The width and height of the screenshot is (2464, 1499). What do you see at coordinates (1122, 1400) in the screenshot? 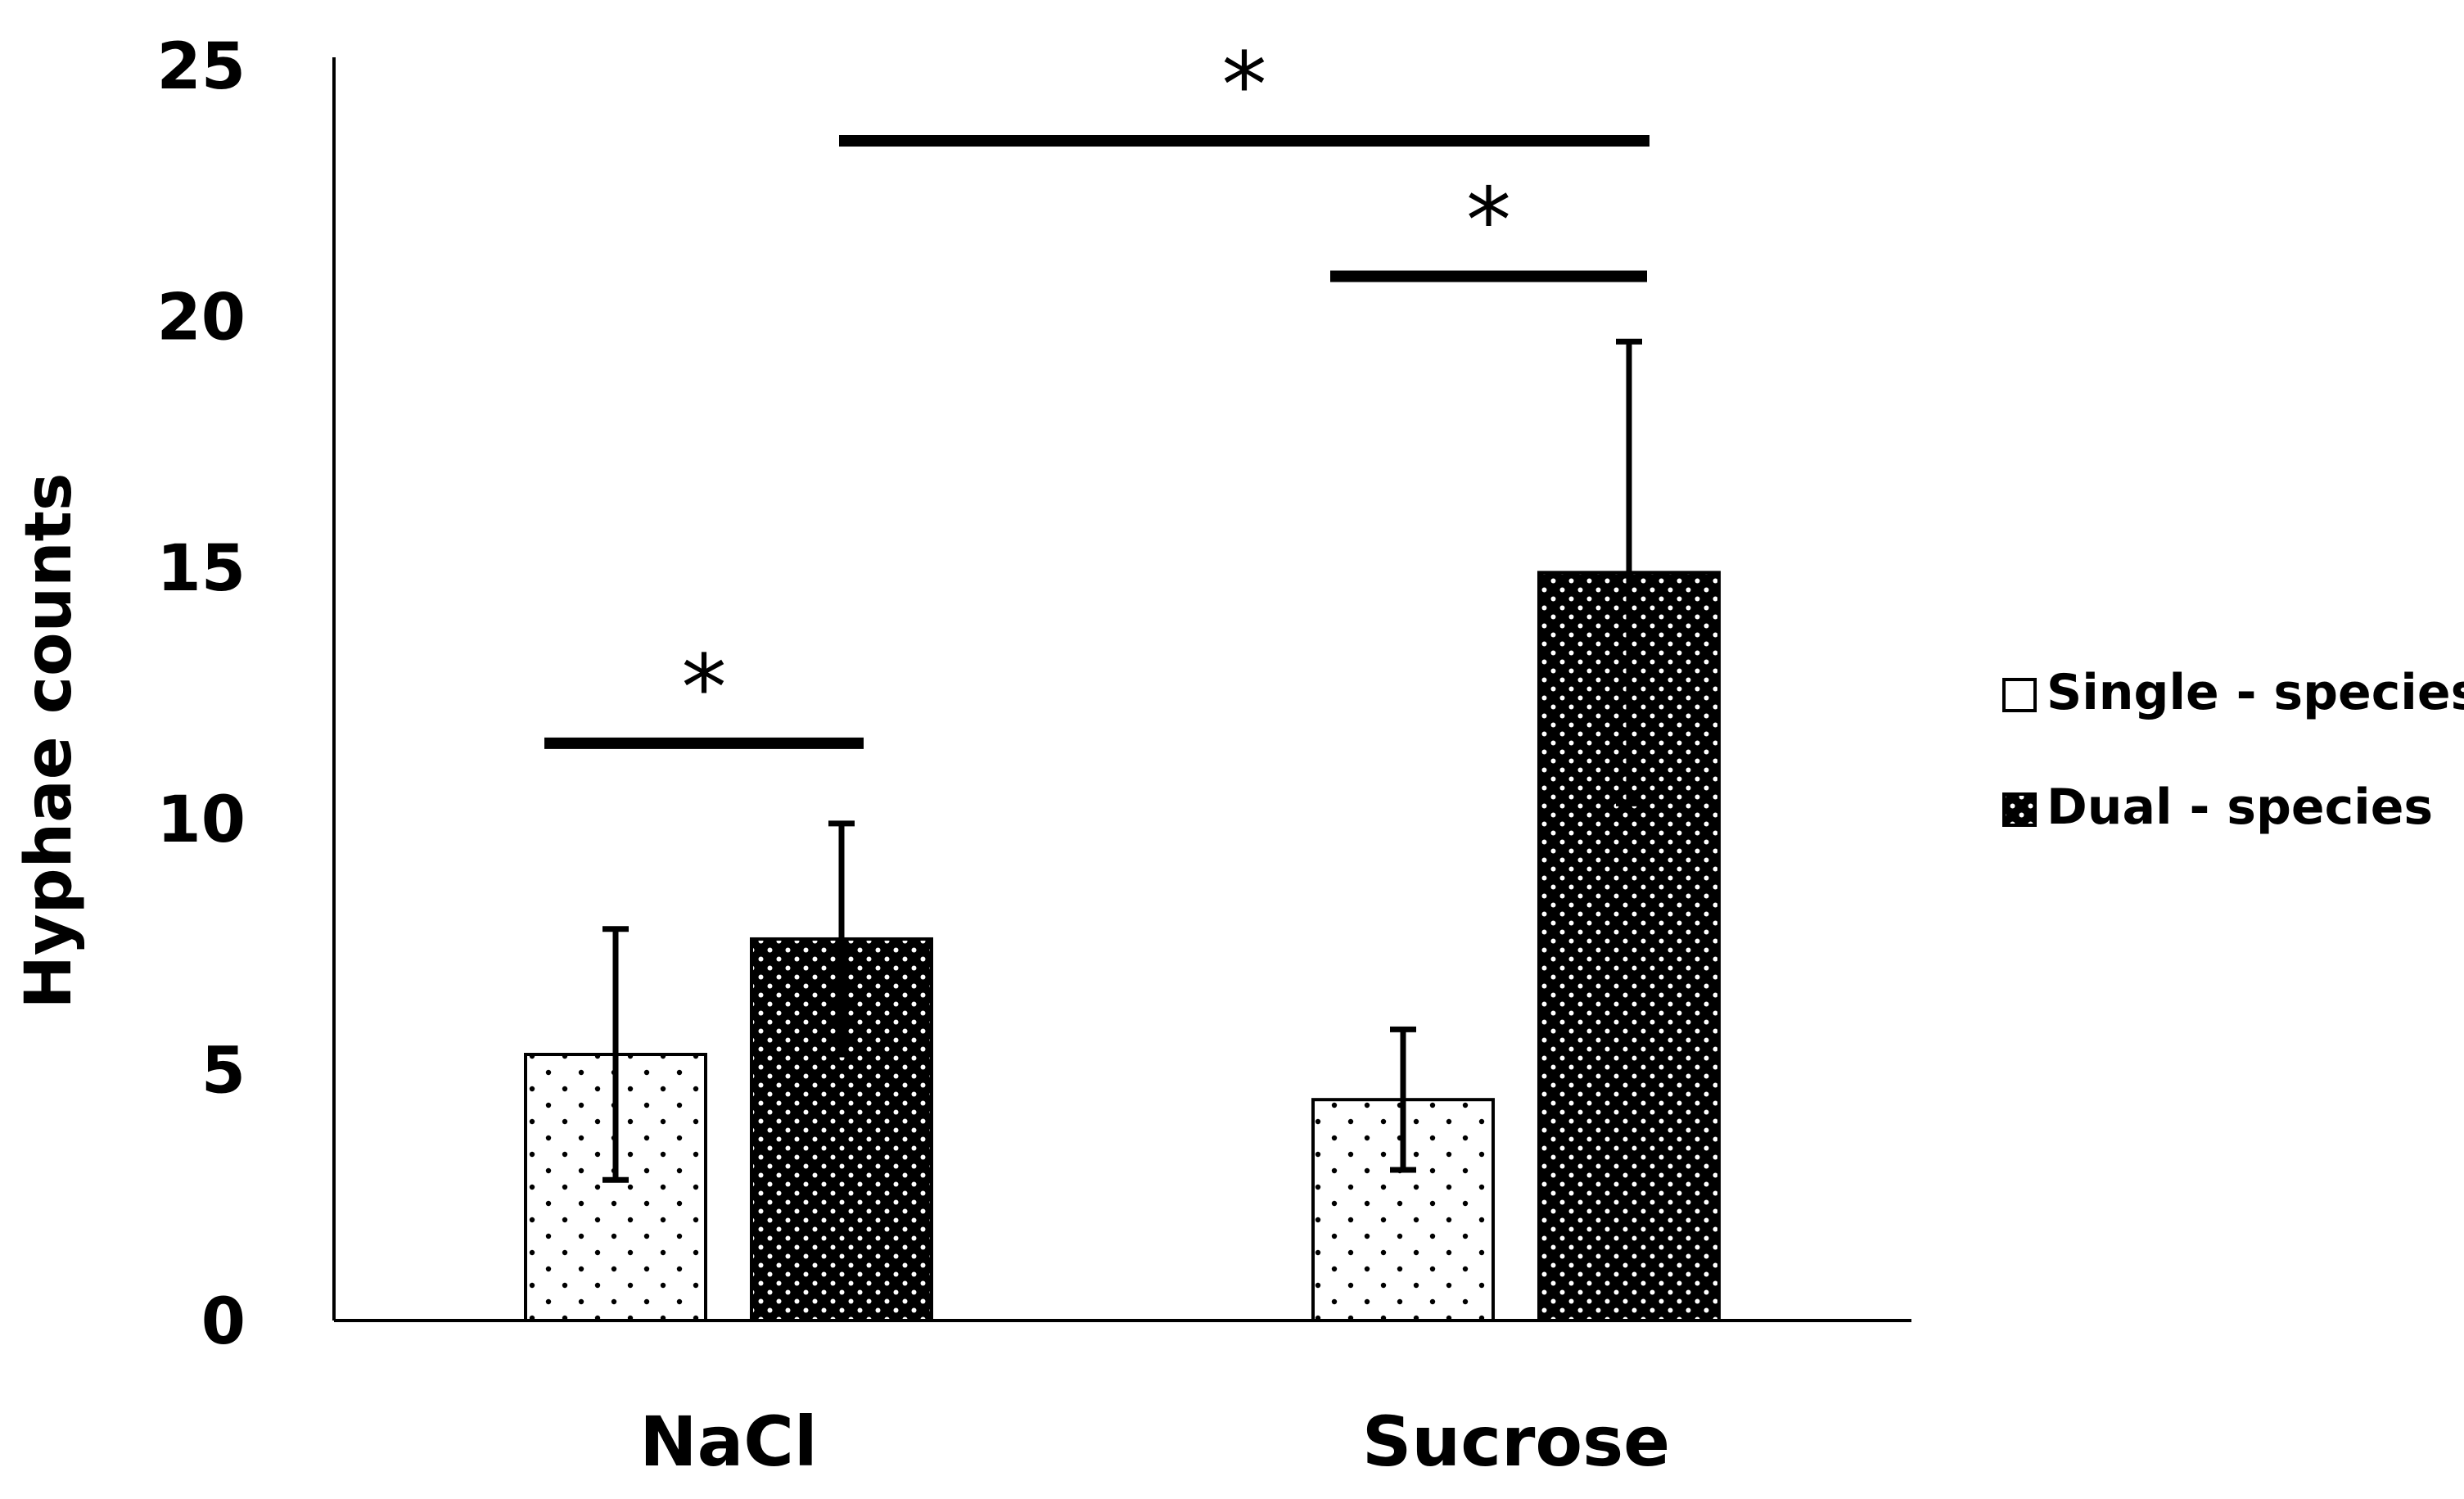
I see `x-axis: NaCl Sucrose` at bounding box center [1122, 1400].